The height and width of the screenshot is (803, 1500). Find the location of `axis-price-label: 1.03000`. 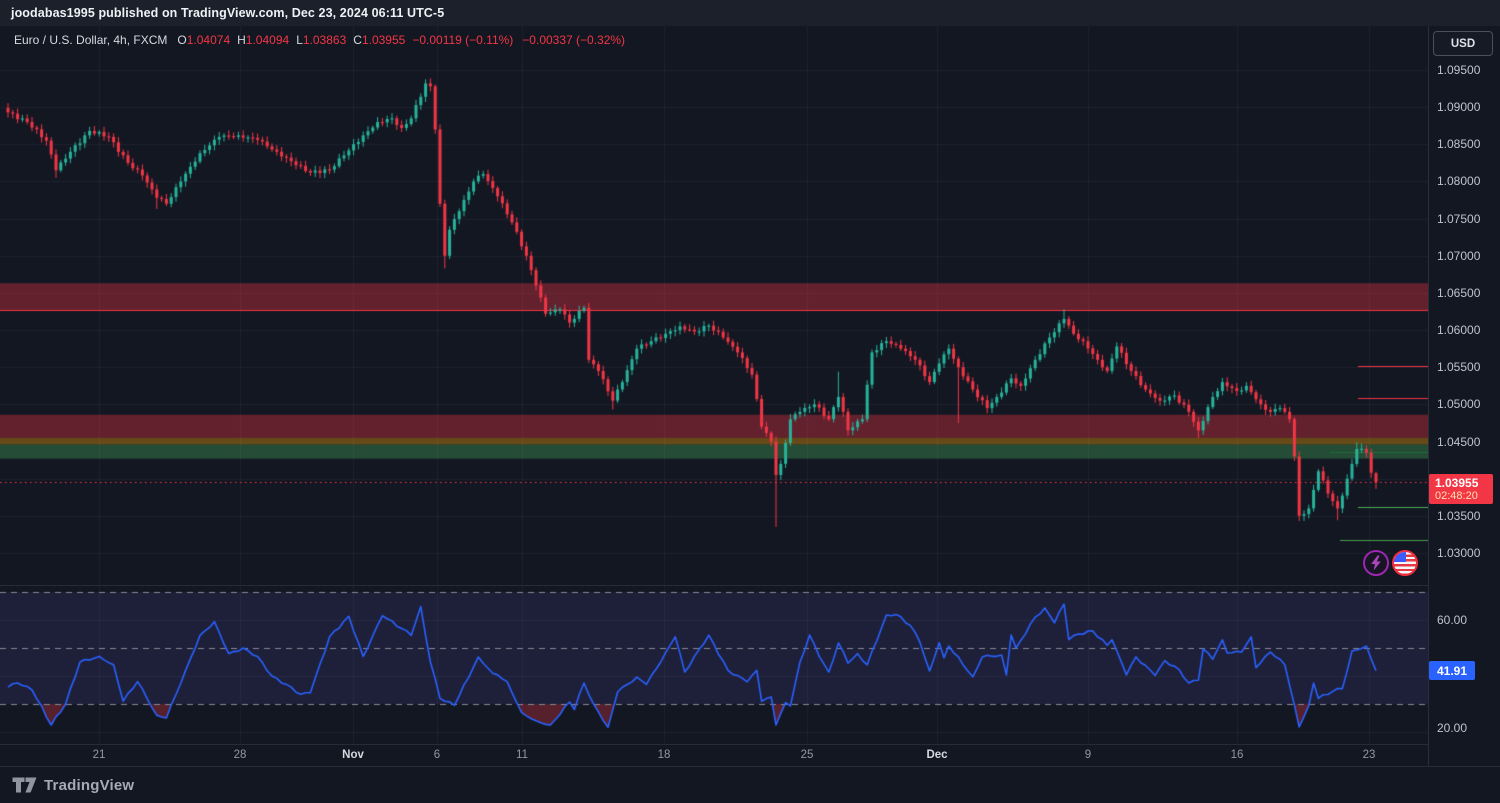

axis-price-label: 1.03000 is located at coordinates (1459, 553).